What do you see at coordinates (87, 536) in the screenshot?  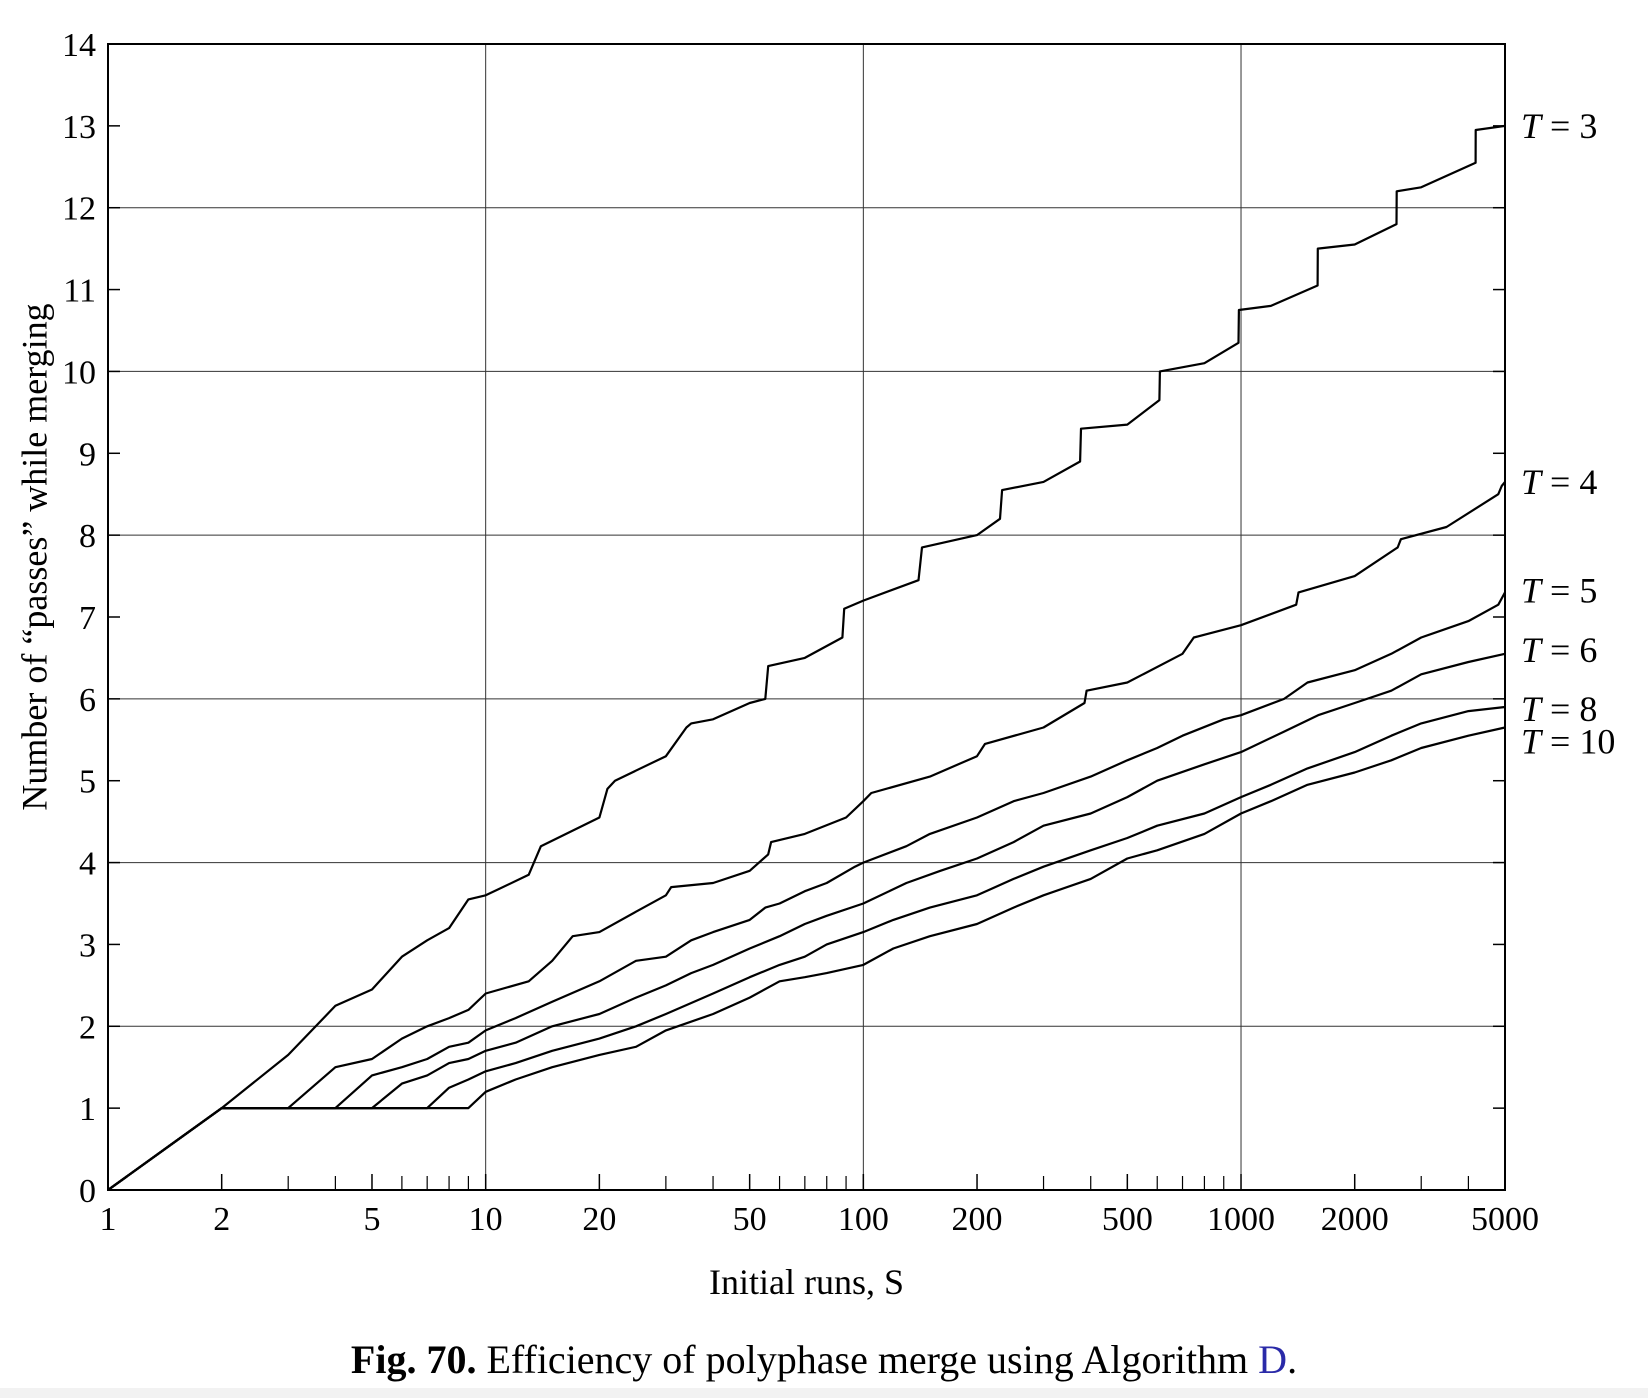 I see `y-tick-label-8: 8` at bounding box center [87, 536].